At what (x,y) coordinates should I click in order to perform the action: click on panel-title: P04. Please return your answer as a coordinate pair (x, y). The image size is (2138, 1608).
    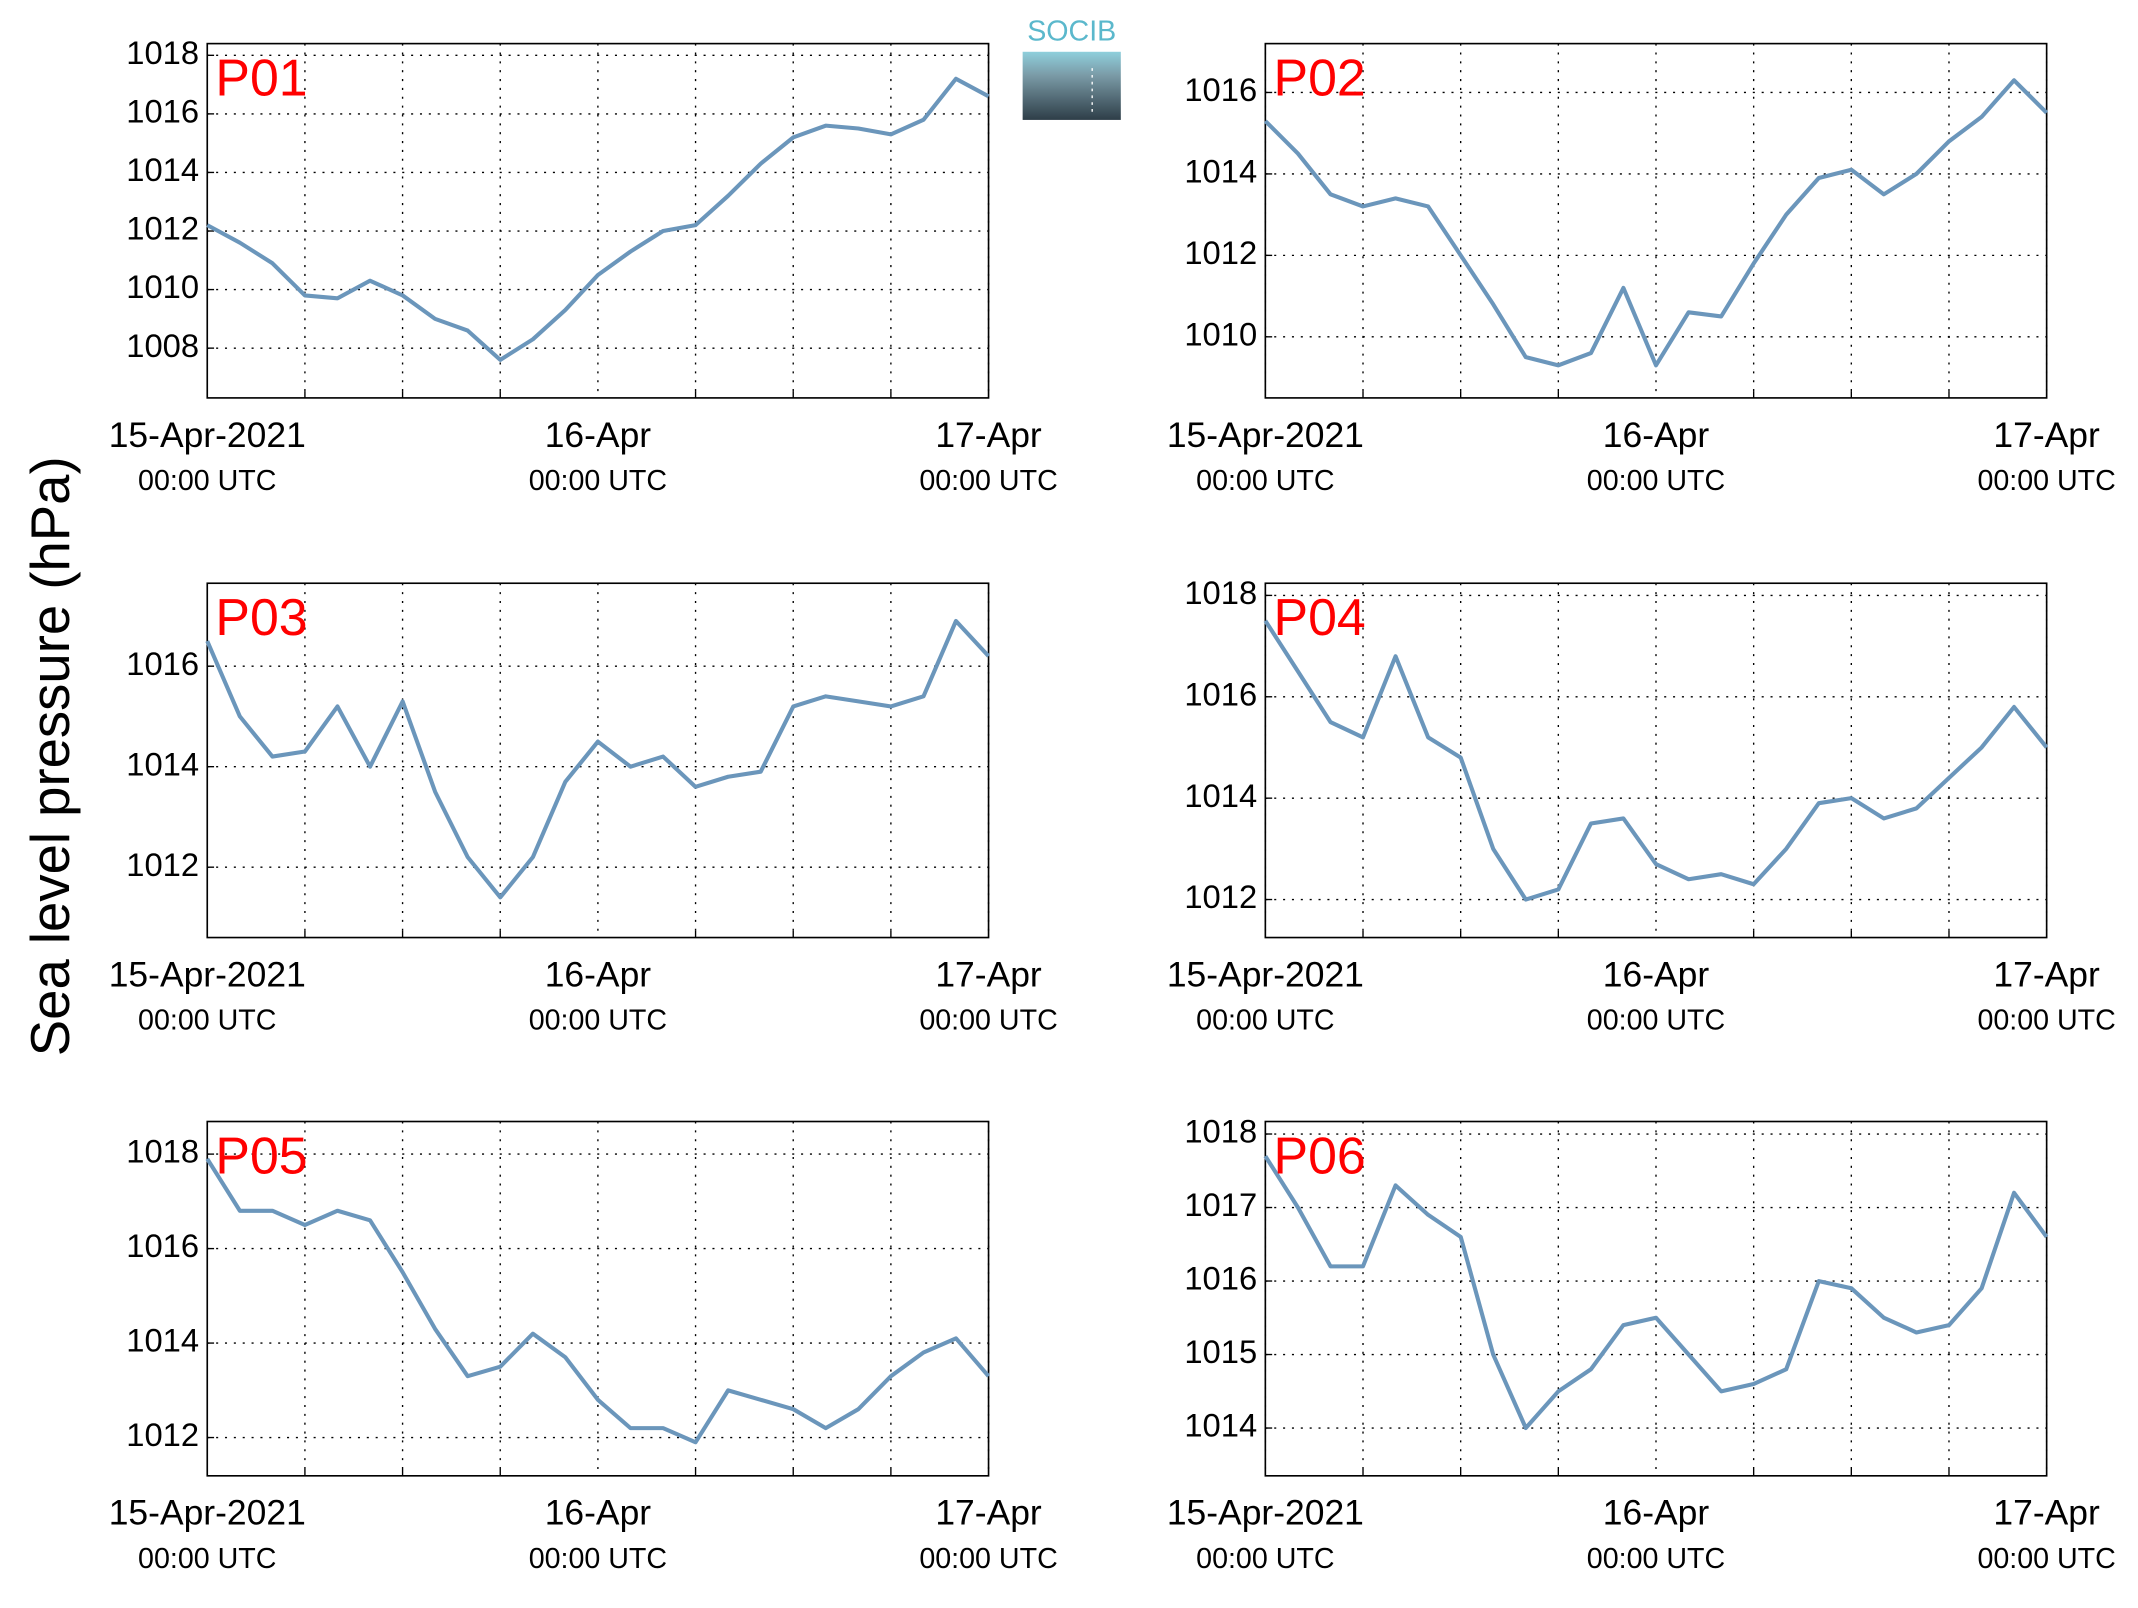
    Looking at the image, I should click on (1320, 617).